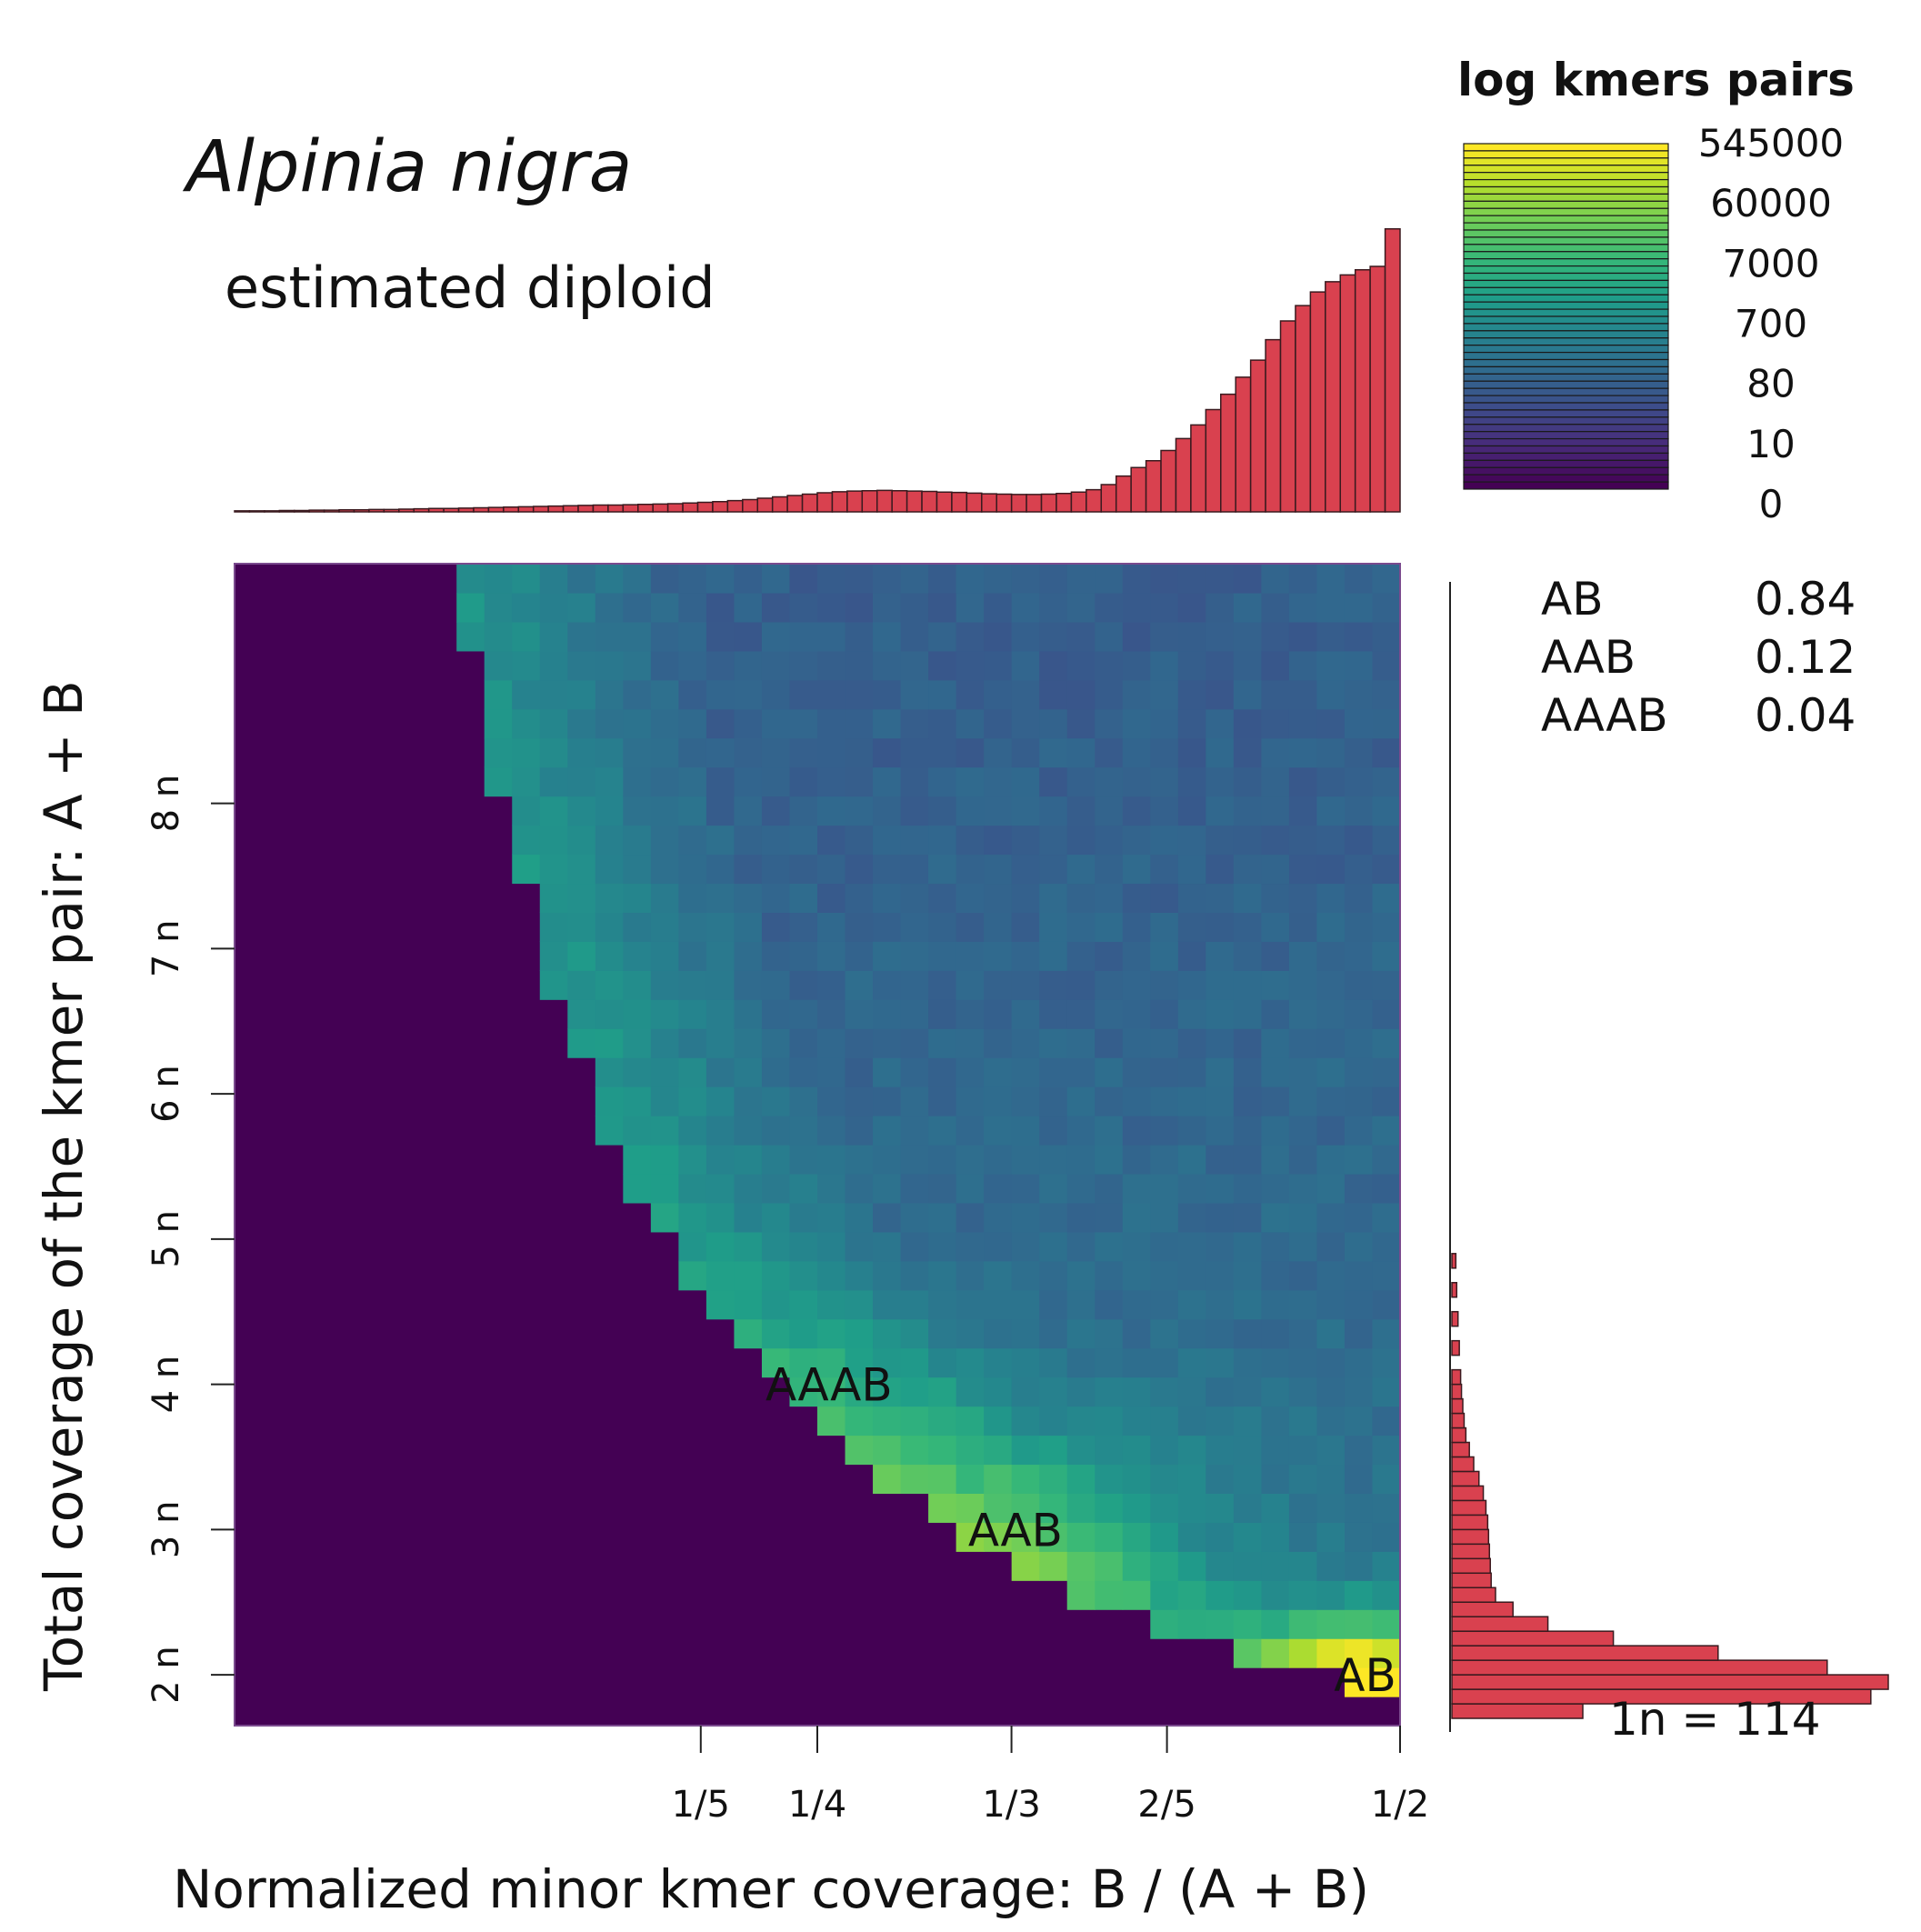  I want to click on legend-title: log kmers pairs, so click(1656, 80).